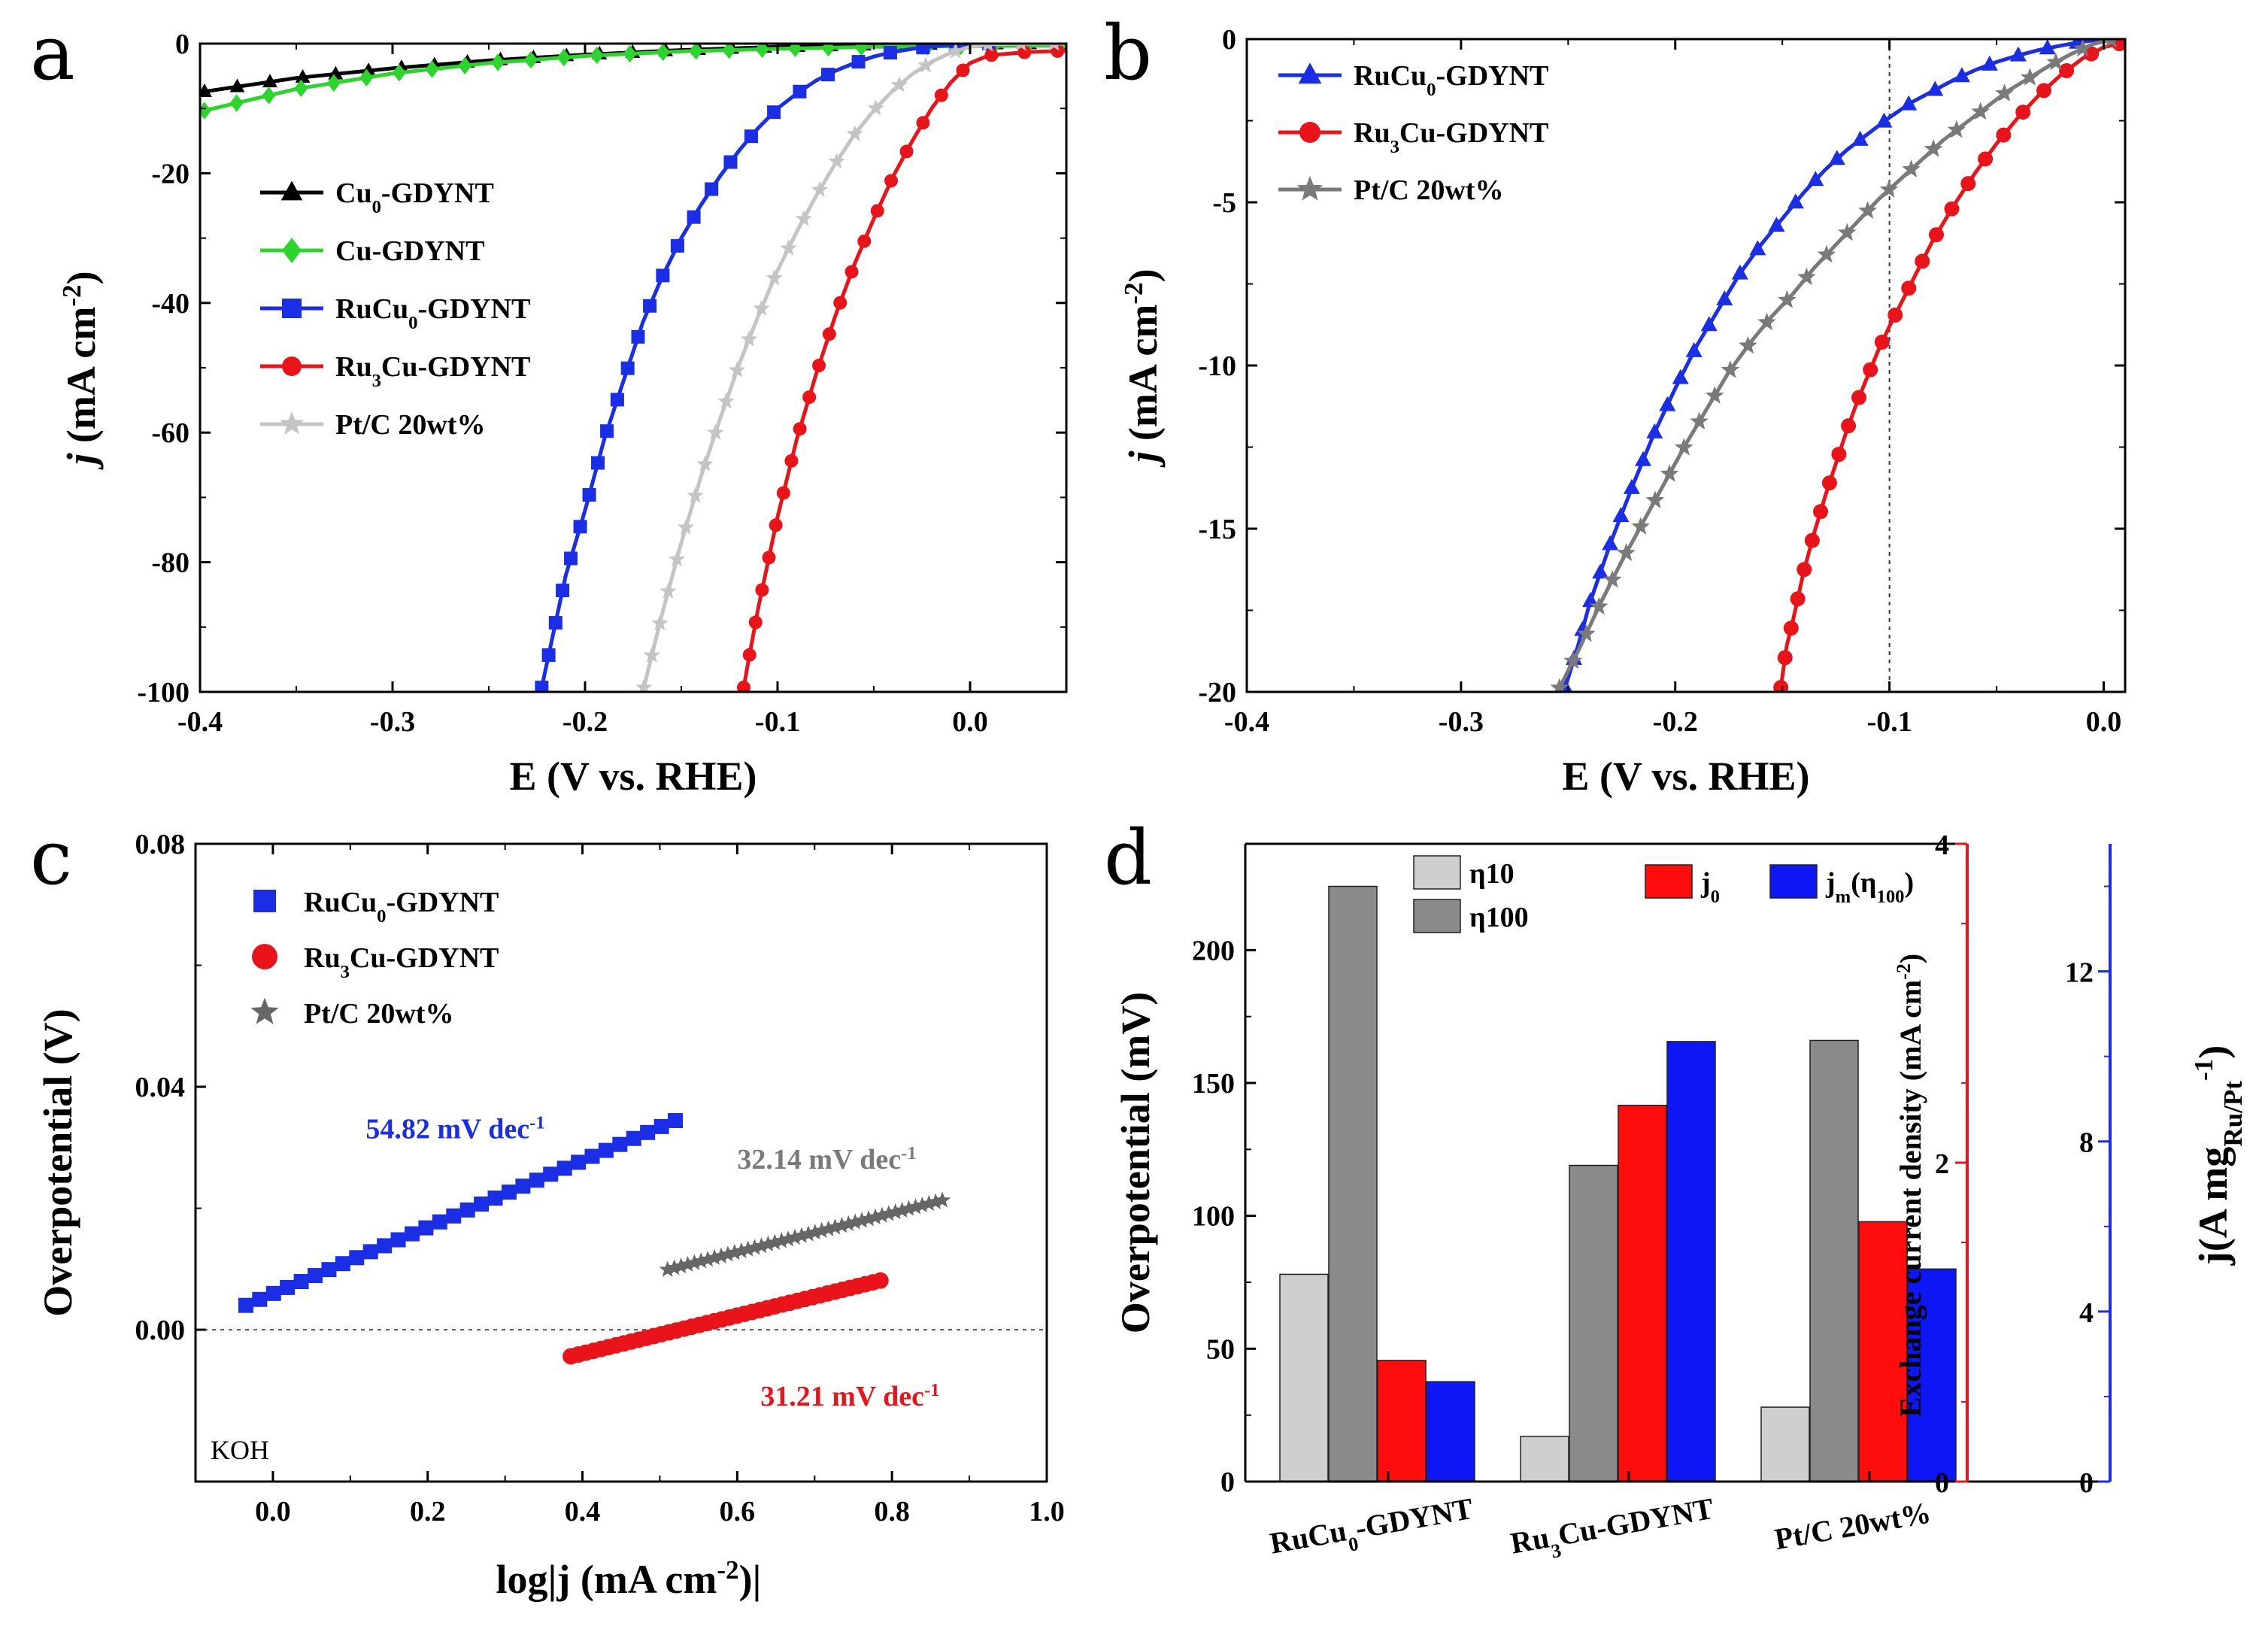 The width and height of the screenshot is (2268, 1635). I want to click on chart-a-series-3-line, so click(903, 370).